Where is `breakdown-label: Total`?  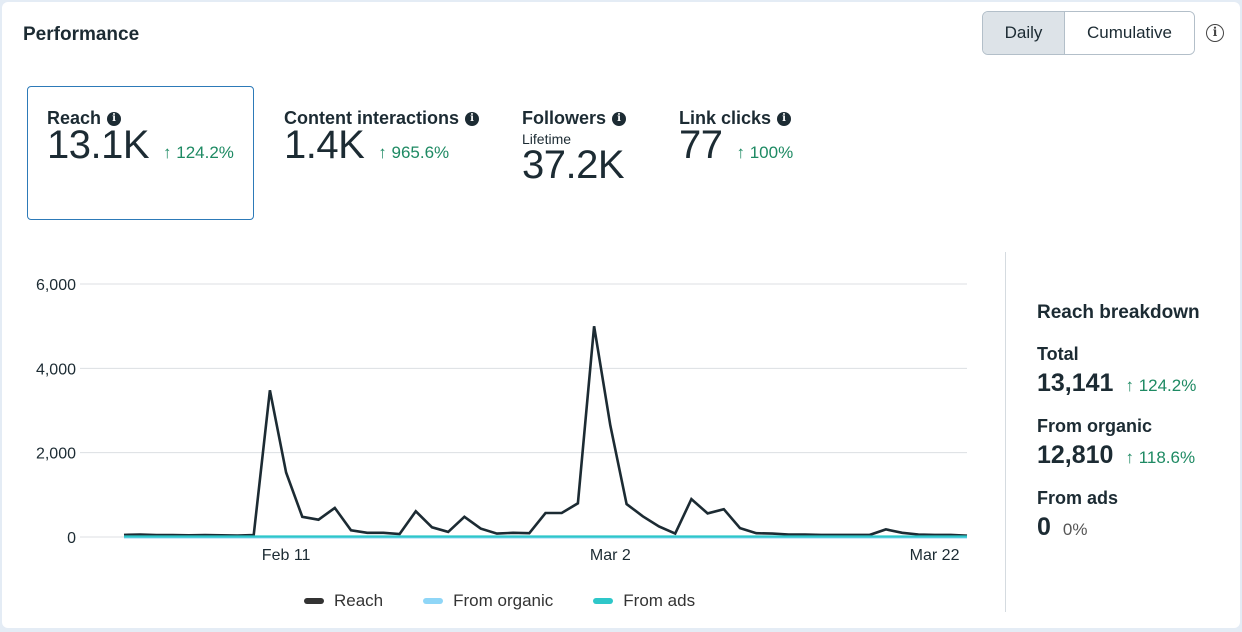
breakdown-label: Total is located at coordinates (1058, 354).